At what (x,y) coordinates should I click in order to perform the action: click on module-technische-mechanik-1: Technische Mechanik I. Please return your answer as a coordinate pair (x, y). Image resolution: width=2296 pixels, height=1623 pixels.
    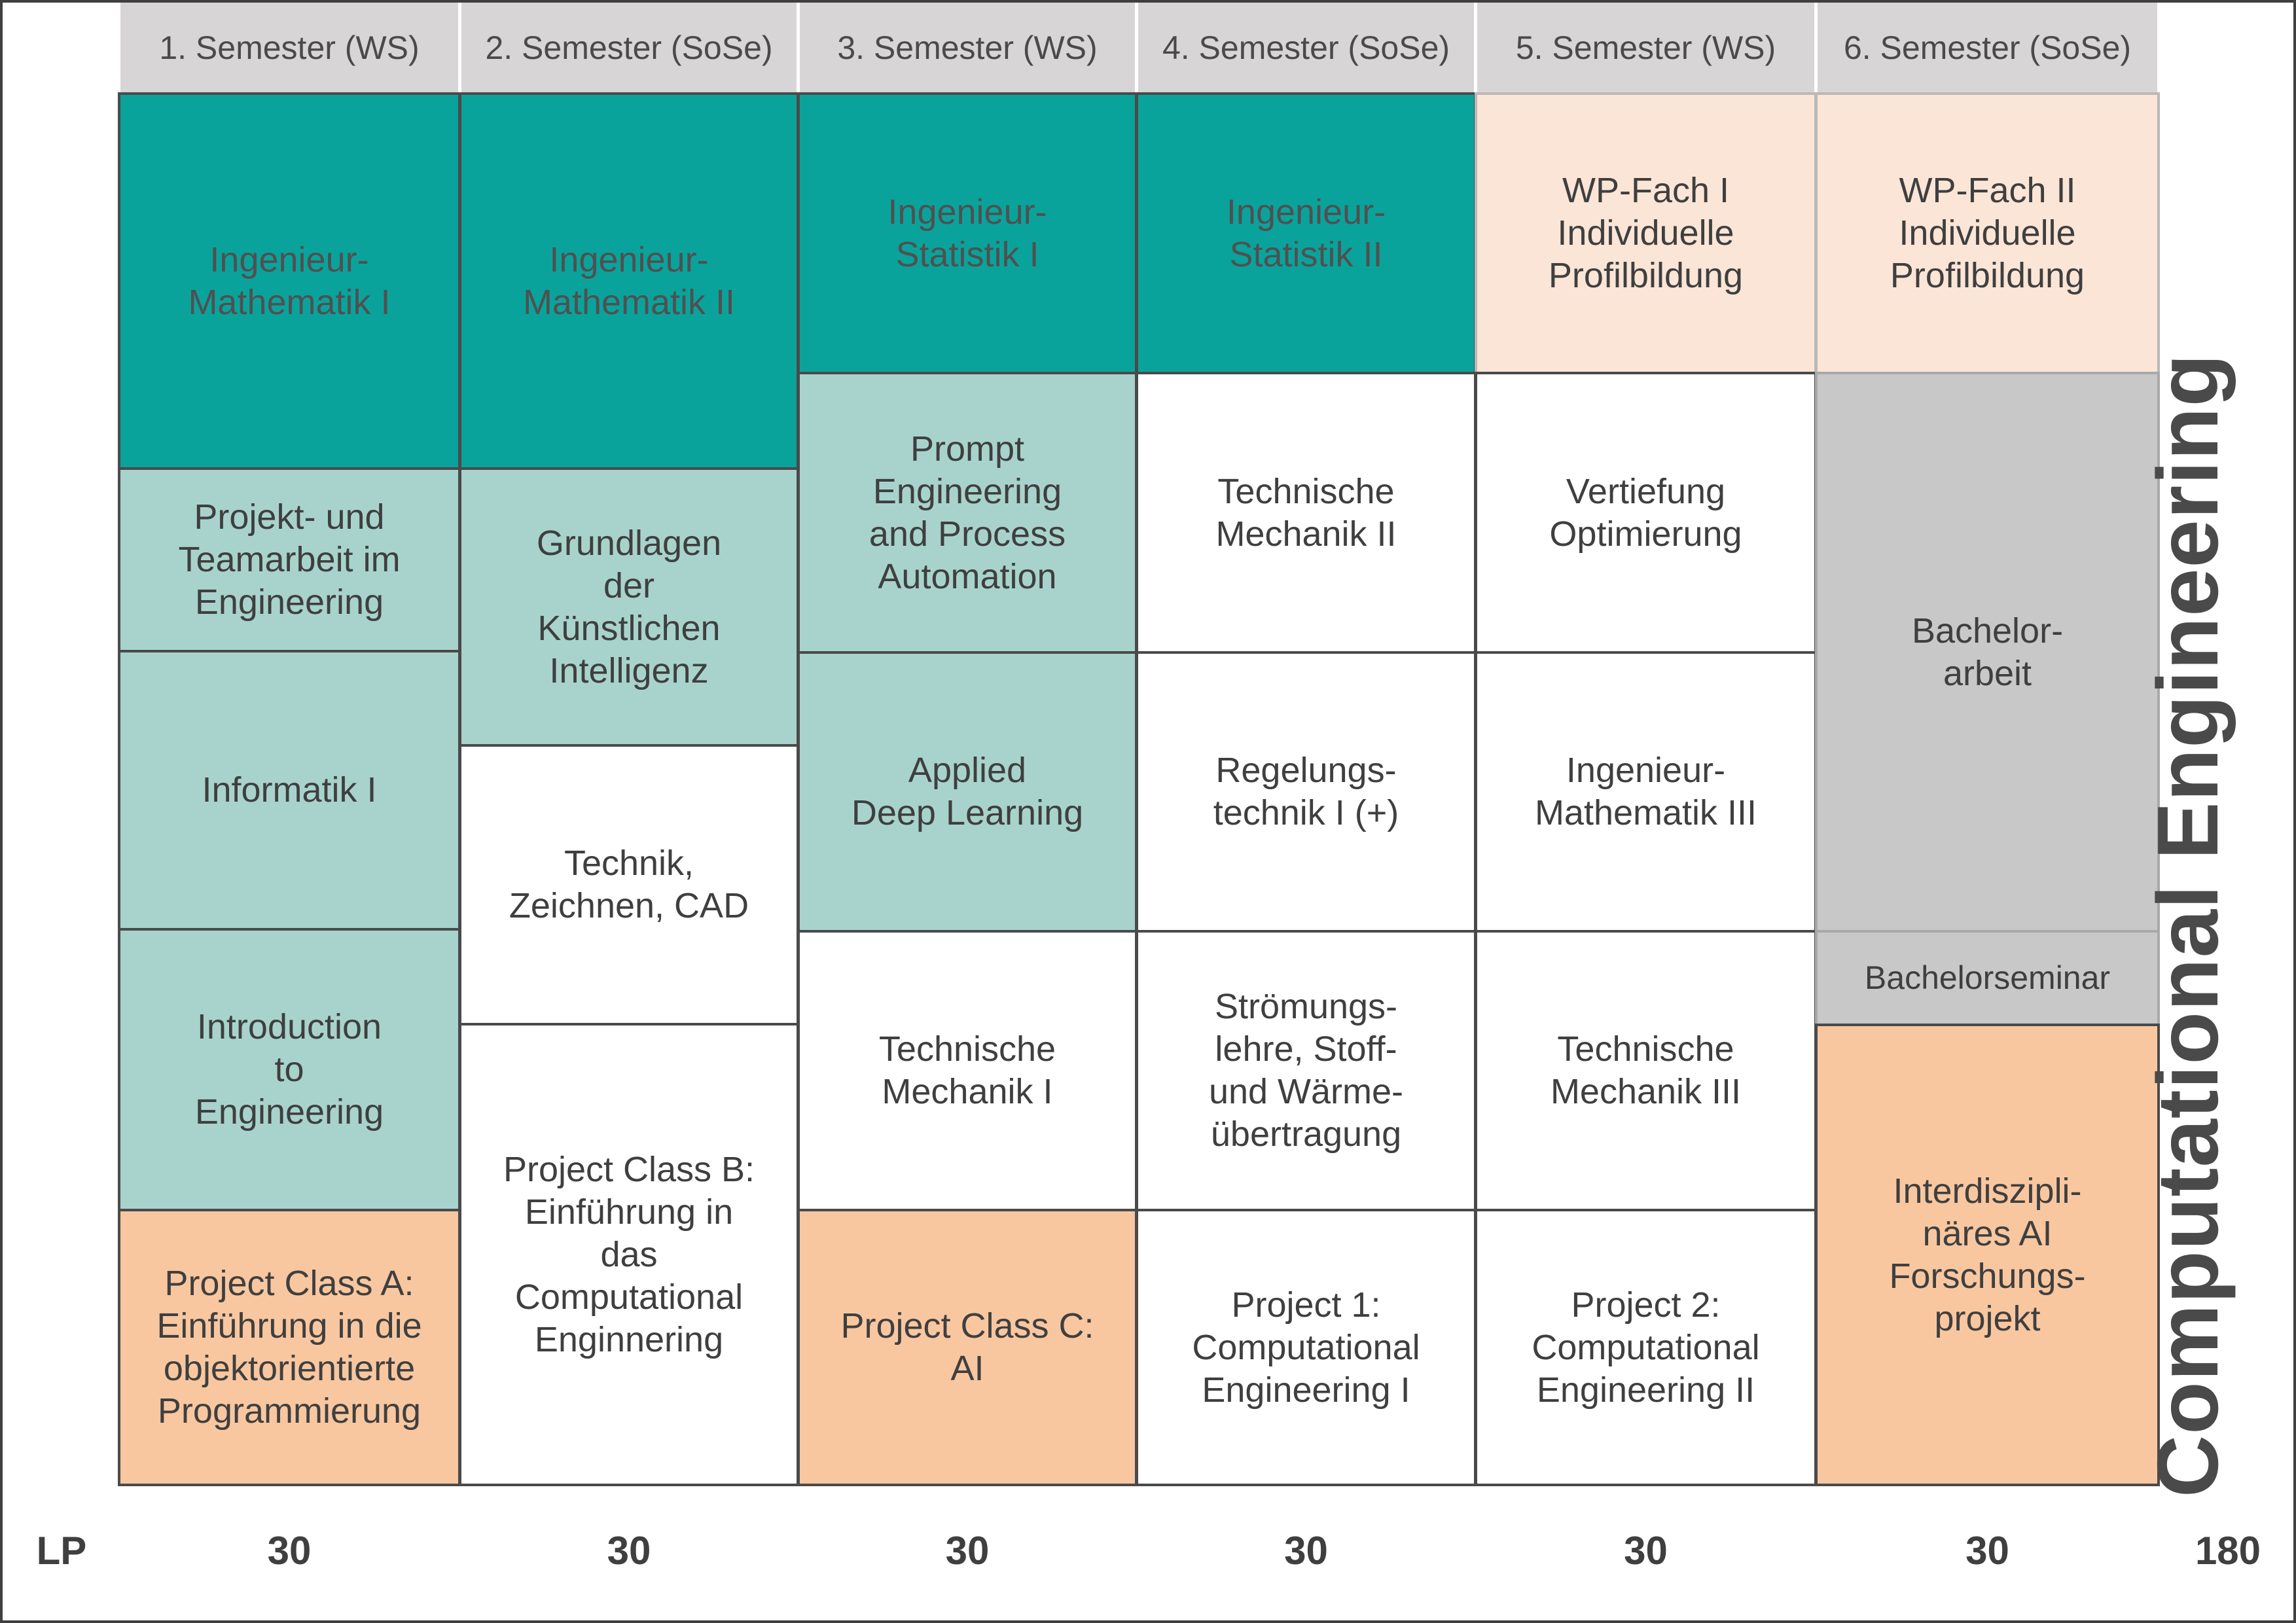
    Looking at the image, I should click on (967, 1070).